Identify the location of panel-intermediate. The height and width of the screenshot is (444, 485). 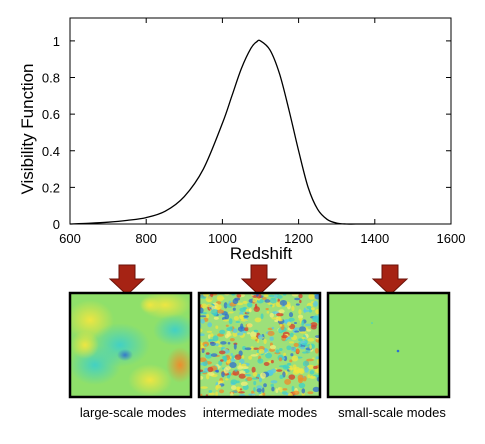
(259, 345).